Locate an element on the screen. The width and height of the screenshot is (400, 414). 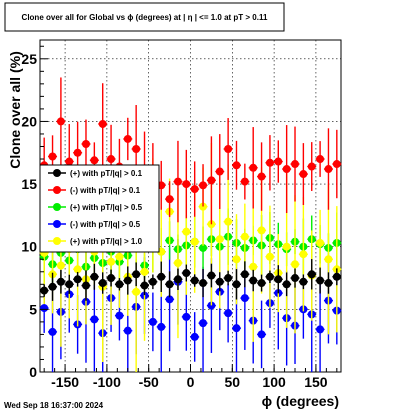
y-tick-label: 20 is located at coordinates (29, 121).